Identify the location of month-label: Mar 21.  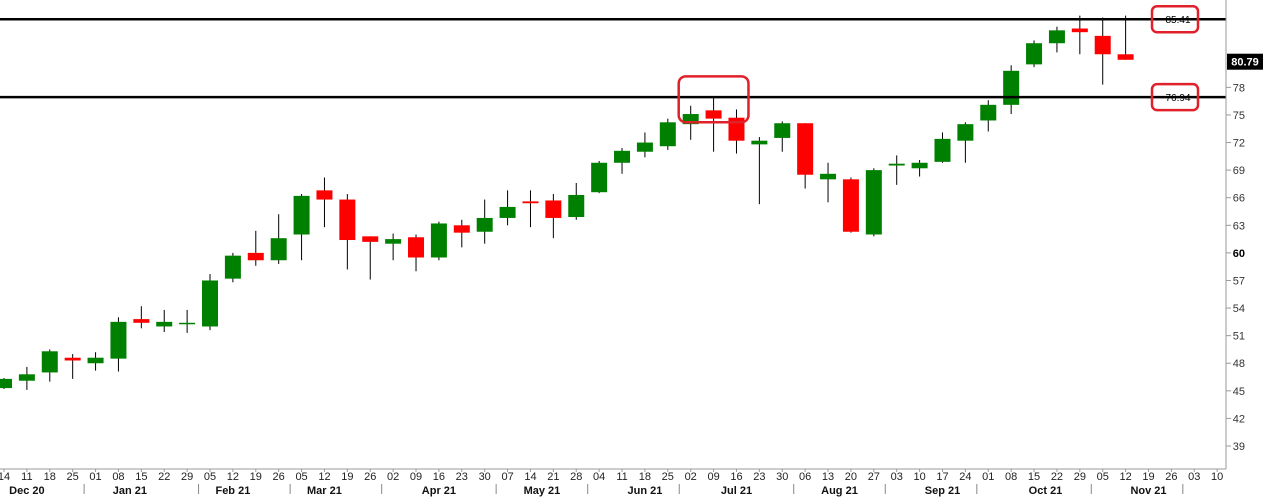
(324, 491).